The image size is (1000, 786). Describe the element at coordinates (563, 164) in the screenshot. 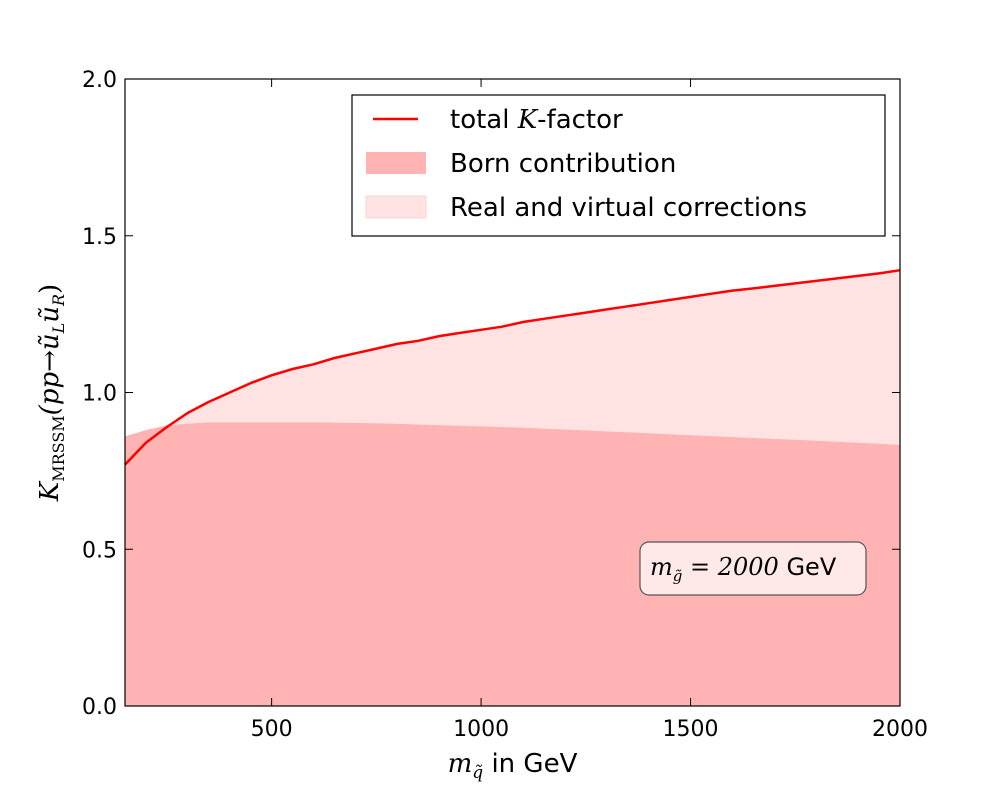

I see `legend-label: Born contribution` at that location.